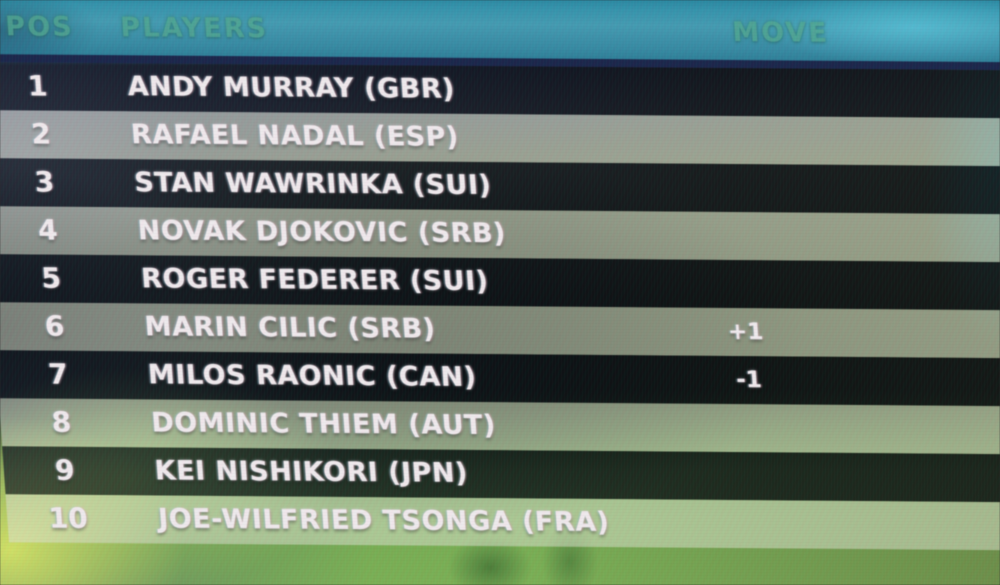  What do you see at coordinates (61, 422) in the screenshot?
I see `rank-number: 8` at bounding box center [61, 422].